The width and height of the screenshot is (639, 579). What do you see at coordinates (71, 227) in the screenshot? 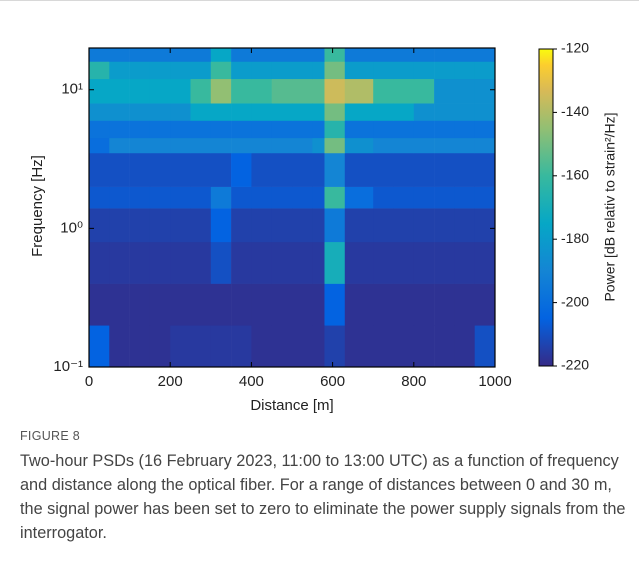
I see `y-tick-label: 10⁰` at bounding box center [71, 227].